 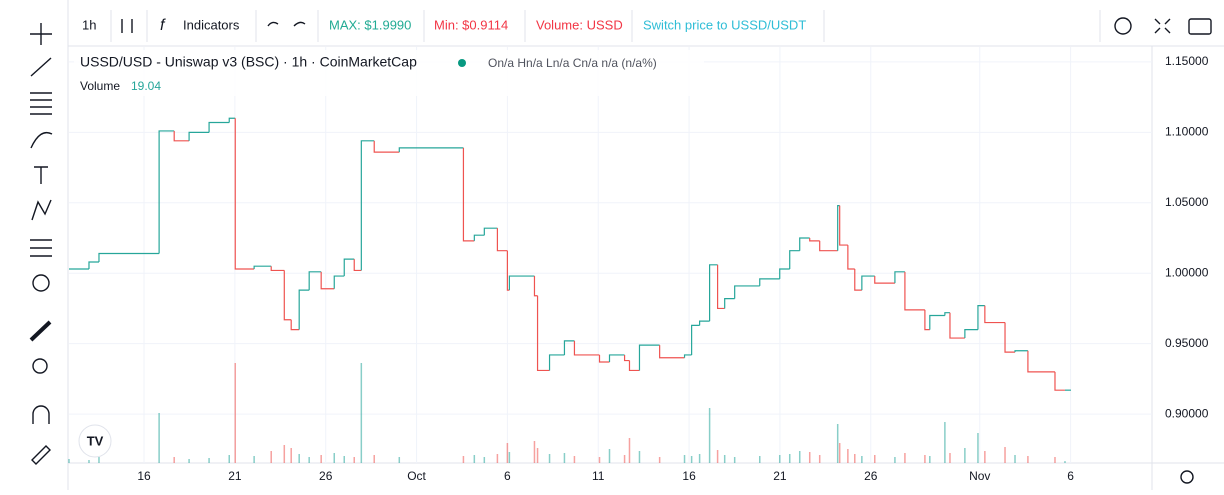 I want to click on max-label: MAX: $1.9990, so click(x=370, y=24).